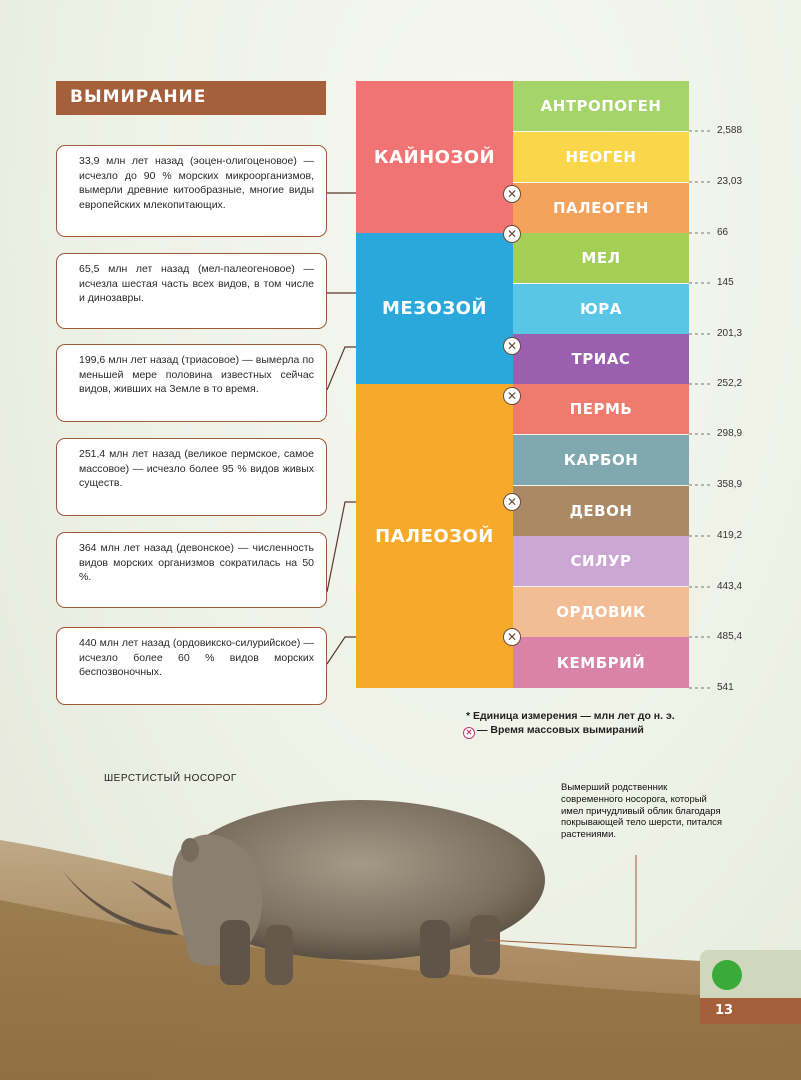 The image size is (801, 1080). Describe the element at coordinates (601, 511) in the screenshot. I see `period-devonian: ДЕВОН` at that location.